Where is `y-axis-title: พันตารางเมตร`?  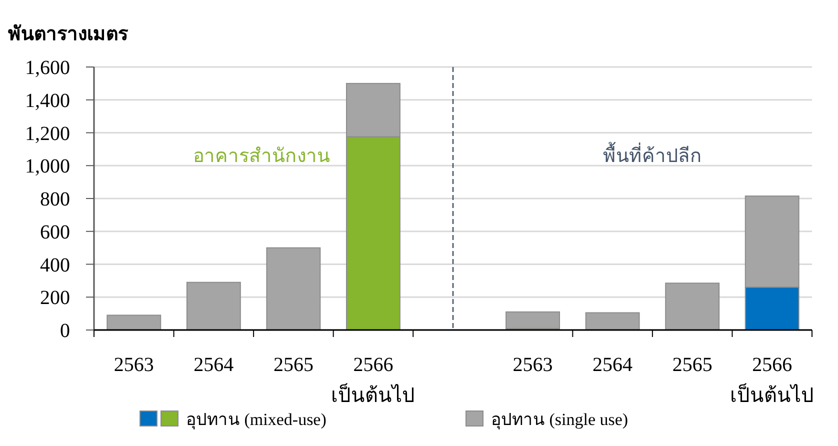 y-axis-title: พันตารางเมตร is located at coordinates (68, 34).